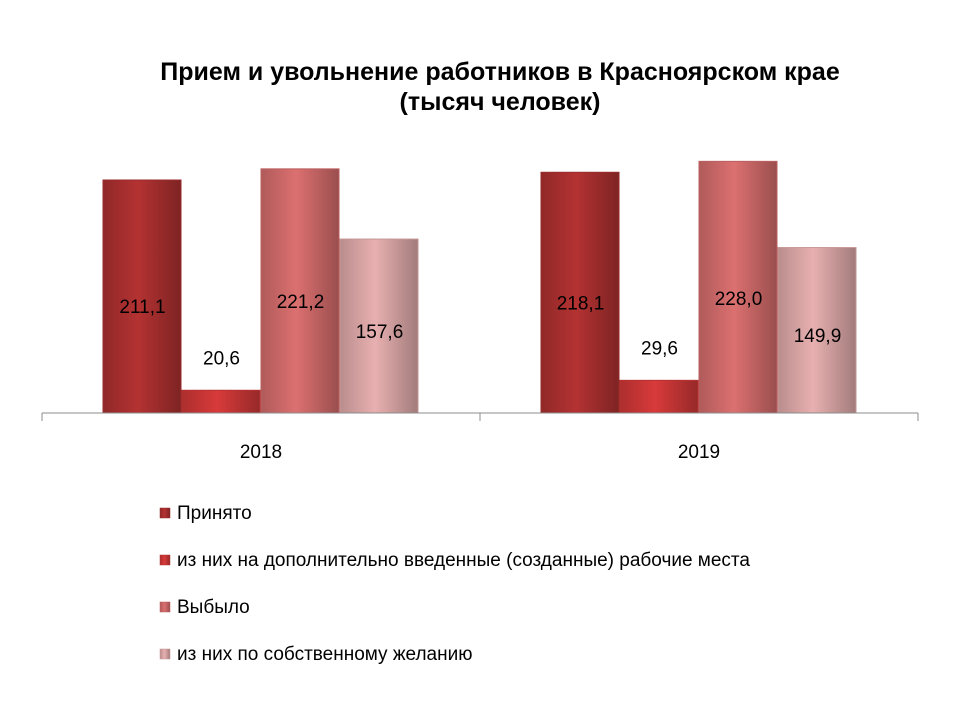  What do you see at coordinates (480, 437) in the screenshot?
I see `x-axis: 2018 2019` at bounding box center [480, 437].